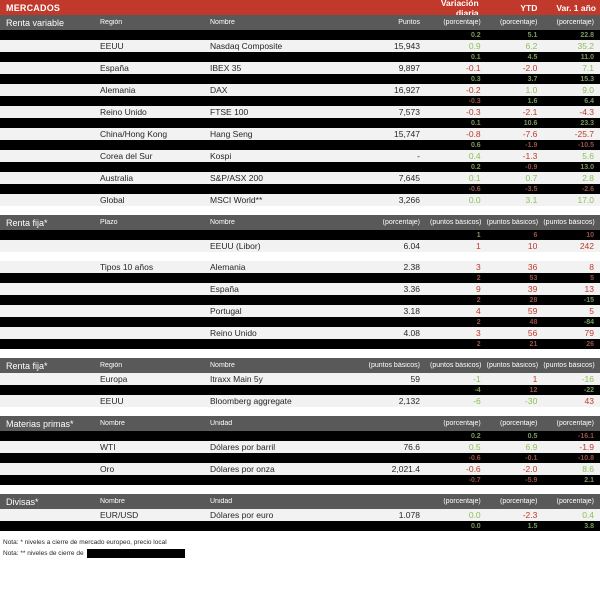 The width and height of the screenshot is (600, 594). Describe the element at coordinates (587, 57) in the screenshot. I see `cell-var-1-ano: 11.0` at that location.